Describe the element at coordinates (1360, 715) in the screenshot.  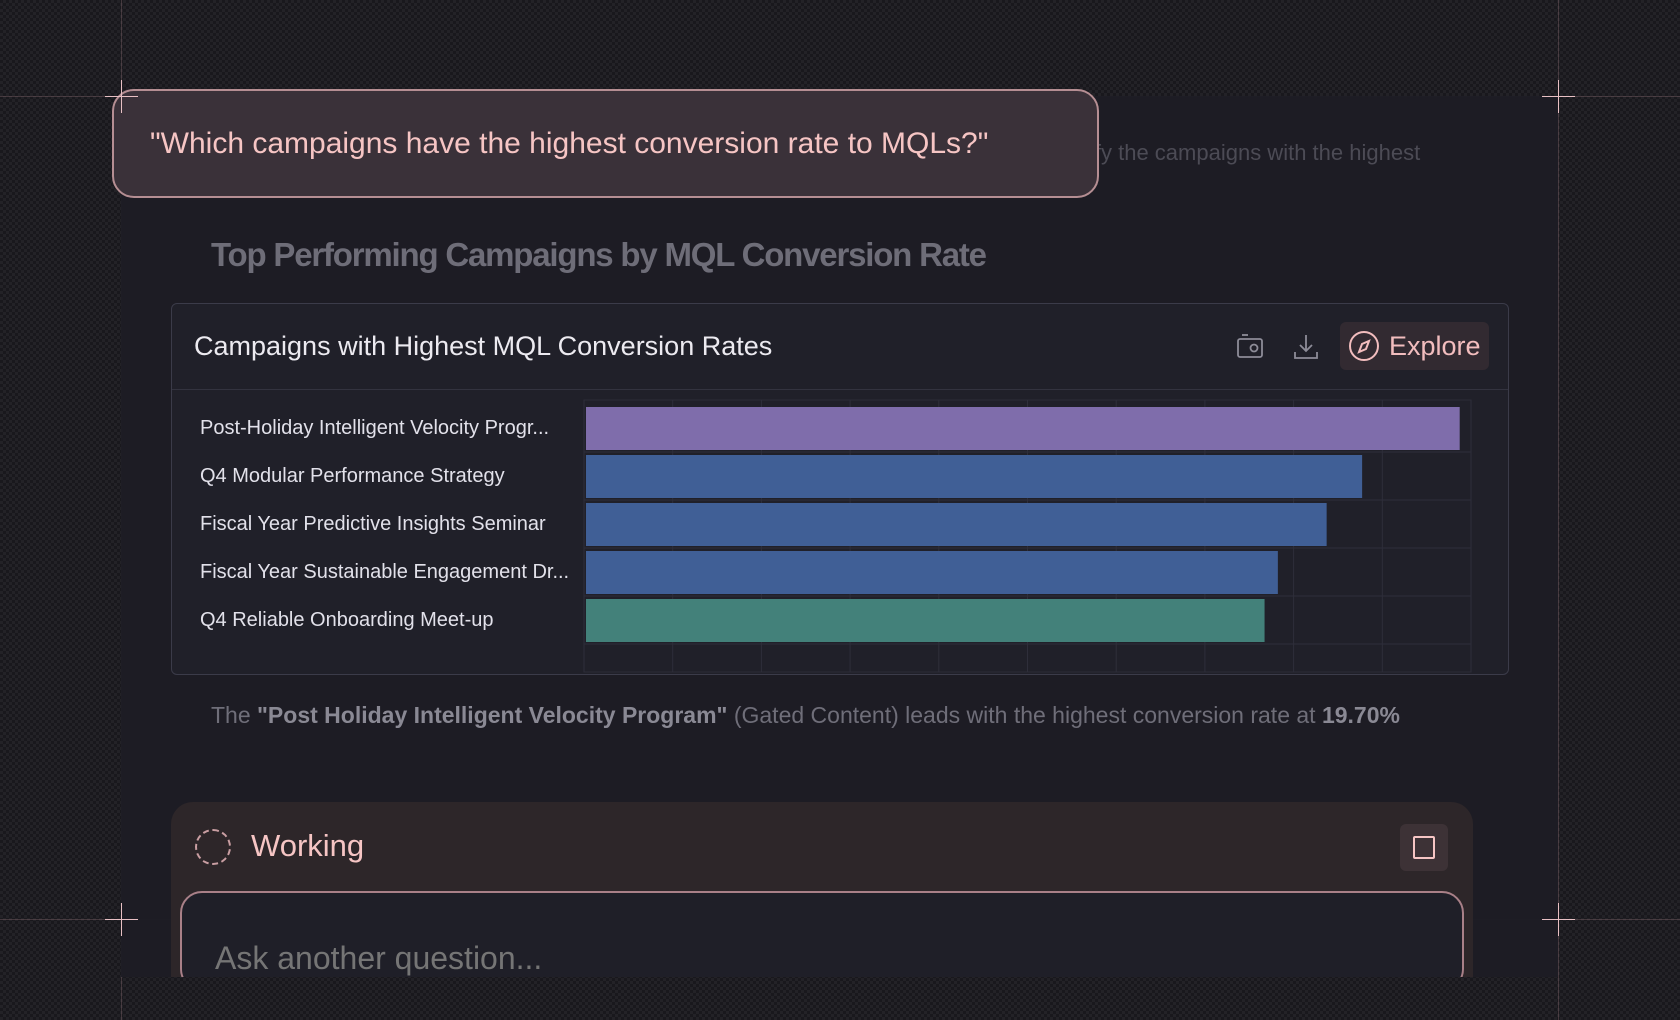
I see `summary-rate: 19.70%` at that location.